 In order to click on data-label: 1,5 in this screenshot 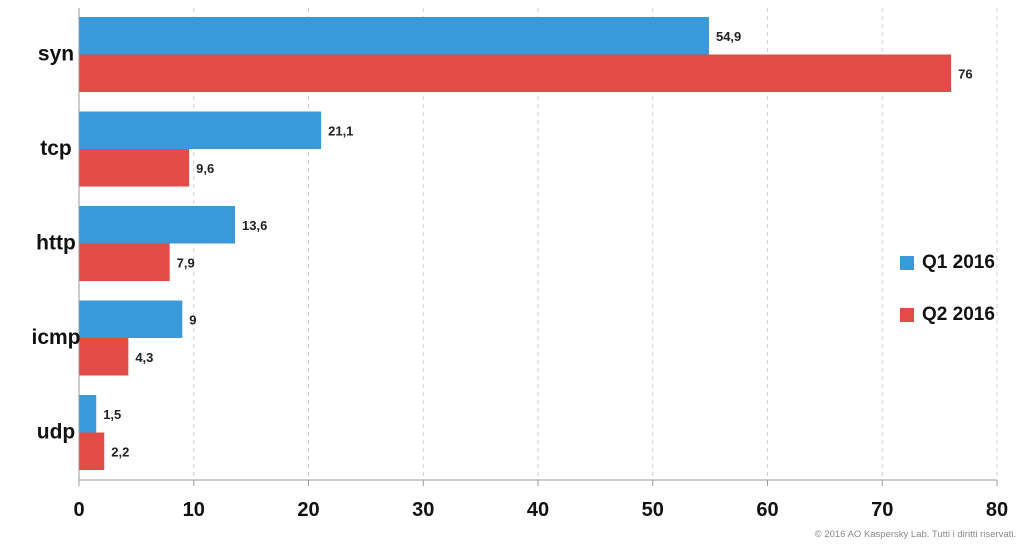, I will do `click(112, 414)`.